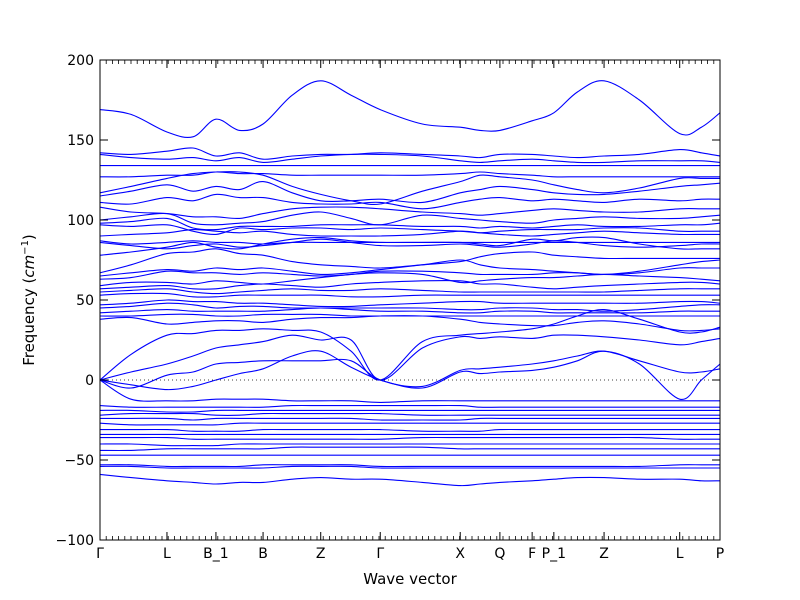 Image resolution: width=800 pixels, height=600 pixels. I want to click on y-tick-label: 100, so click(80, 221).